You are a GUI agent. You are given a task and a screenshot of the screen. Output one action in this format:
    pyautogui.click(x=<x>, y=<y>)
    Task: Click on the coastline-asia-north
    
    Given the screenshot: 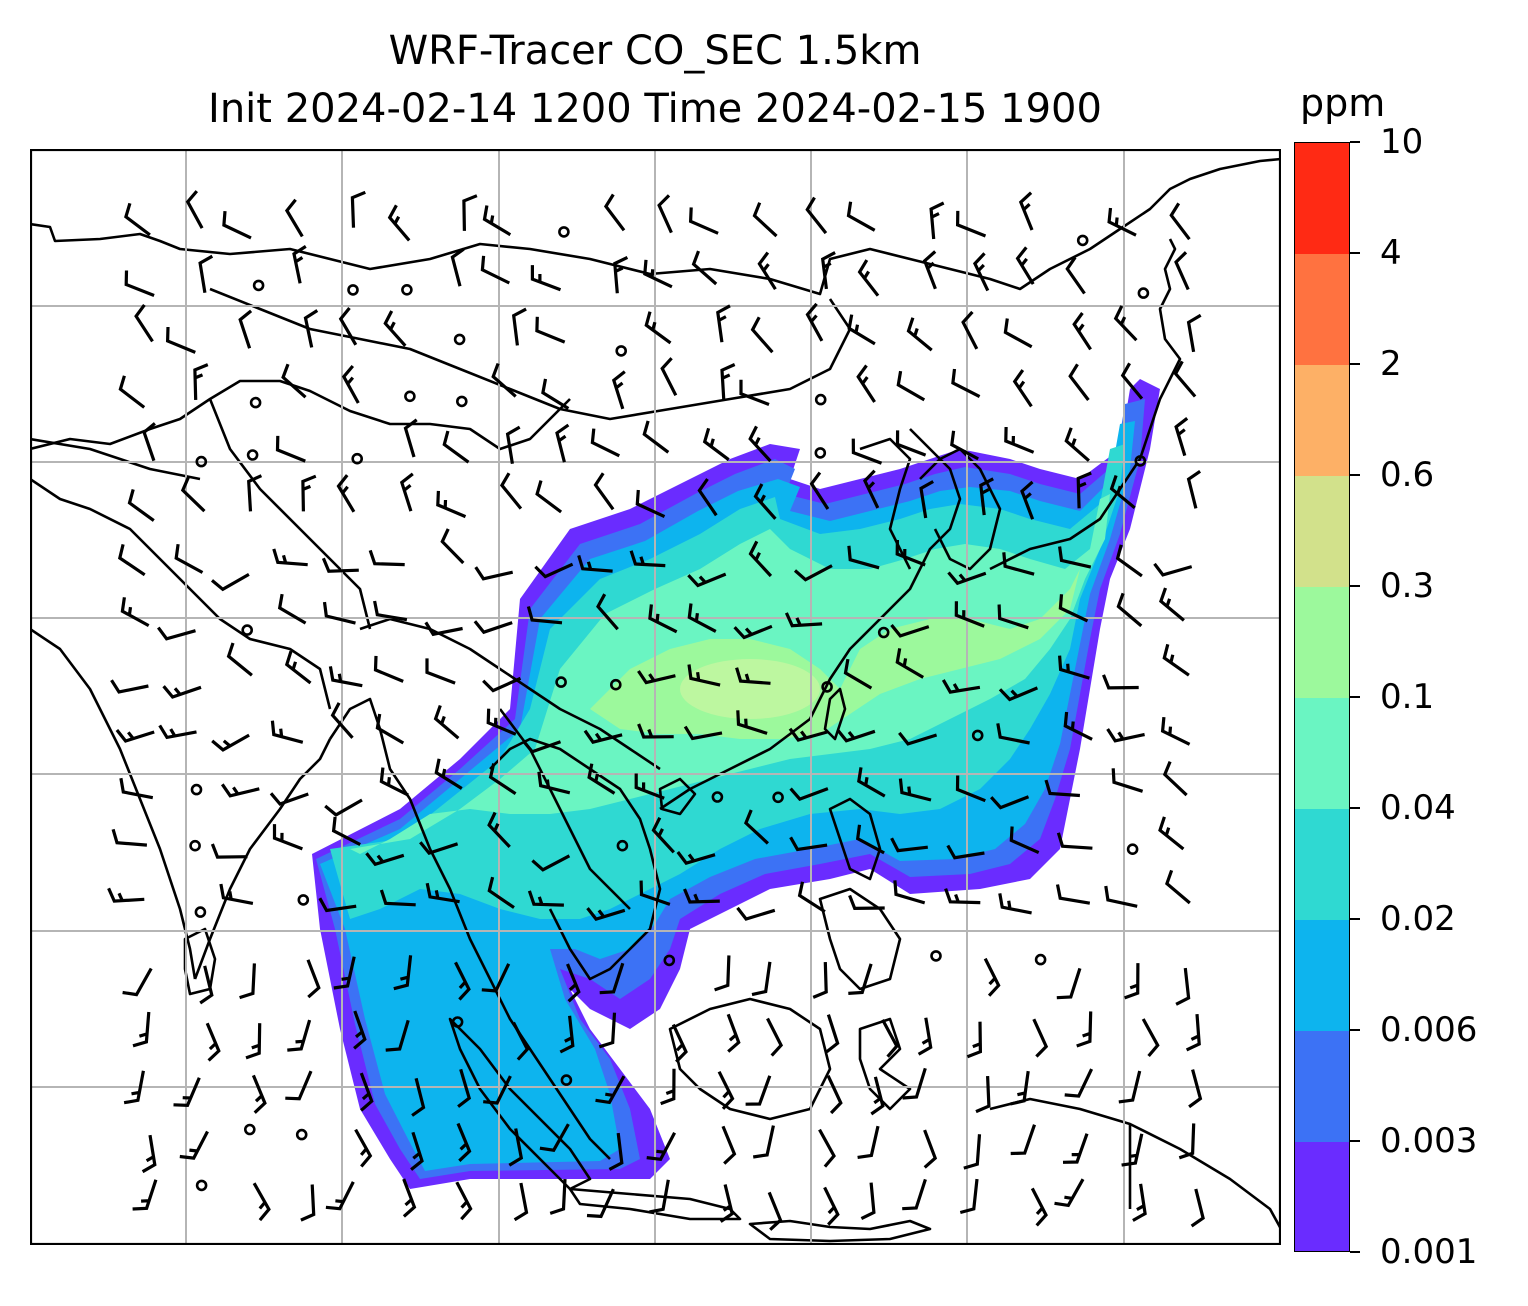 What is the action you would take?
    pyautogui.click(x=655, y=226)
    